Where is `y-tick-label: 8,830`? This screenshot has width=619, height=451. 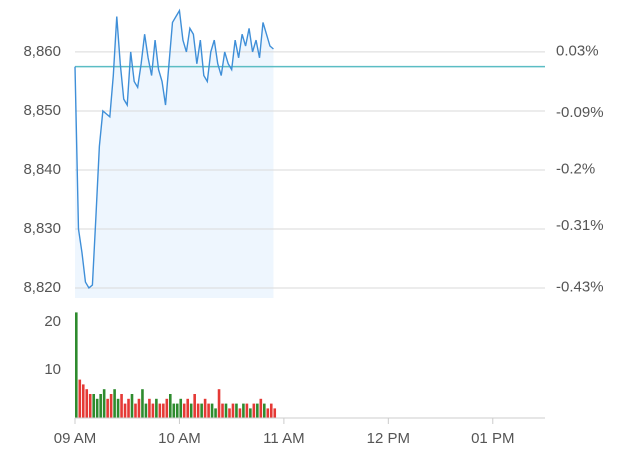 y-tick-label: 8,830 is located at coordinates (42, 228).